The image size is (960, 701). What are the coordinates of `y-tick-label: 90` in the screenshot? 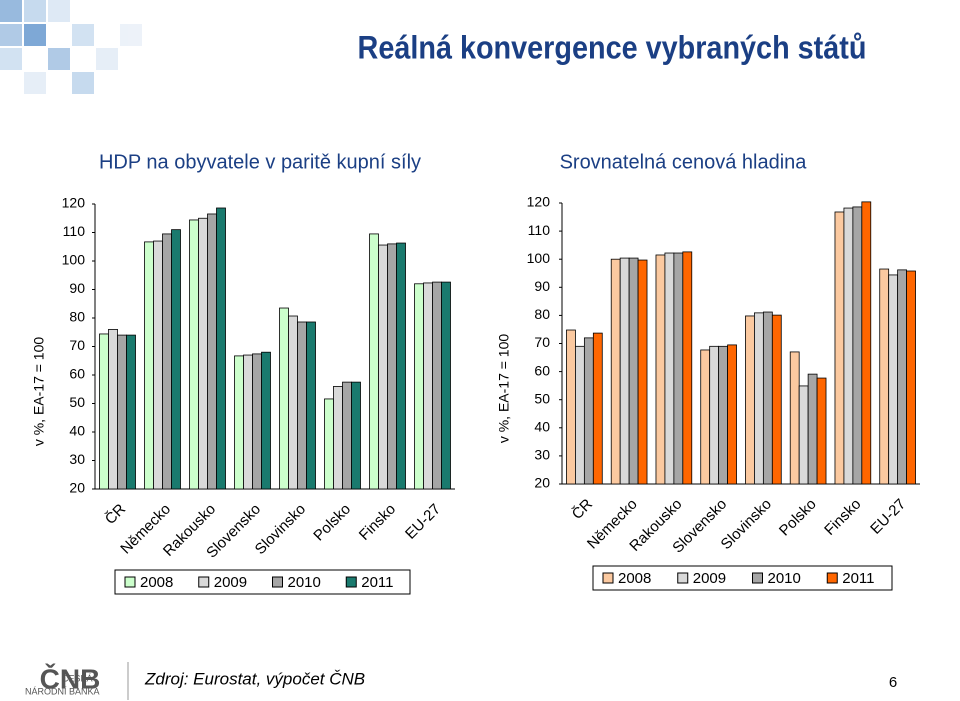 It's located at (77, 288).